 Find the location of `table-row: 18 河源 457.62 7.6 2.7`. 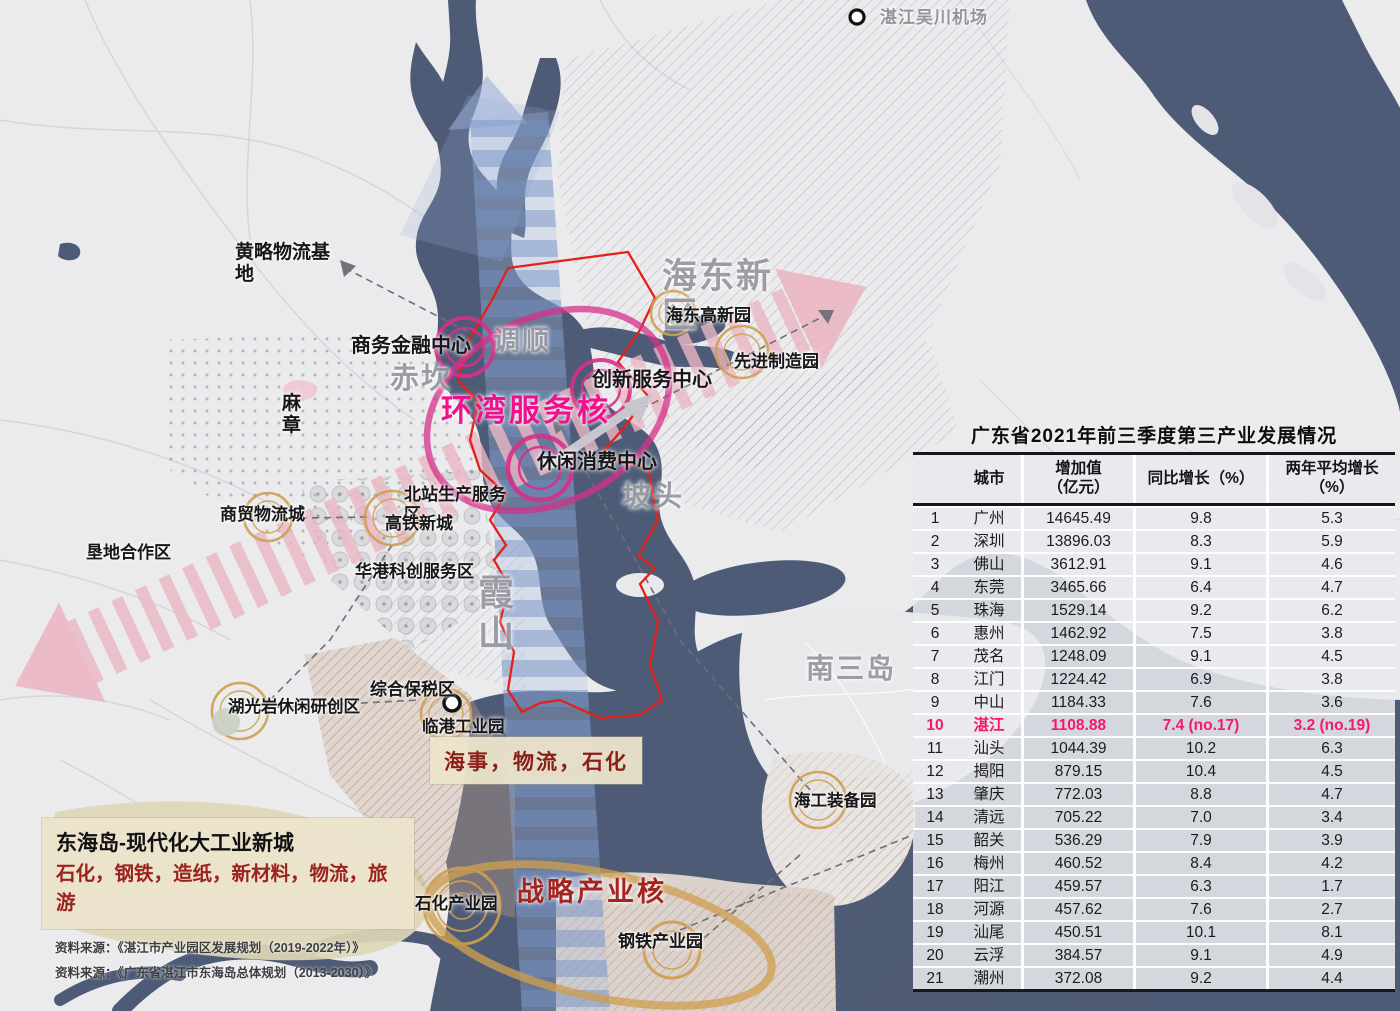

table-row: 18 河源 457.62 7.6 2.7 is located at coordinates (1154, 908).